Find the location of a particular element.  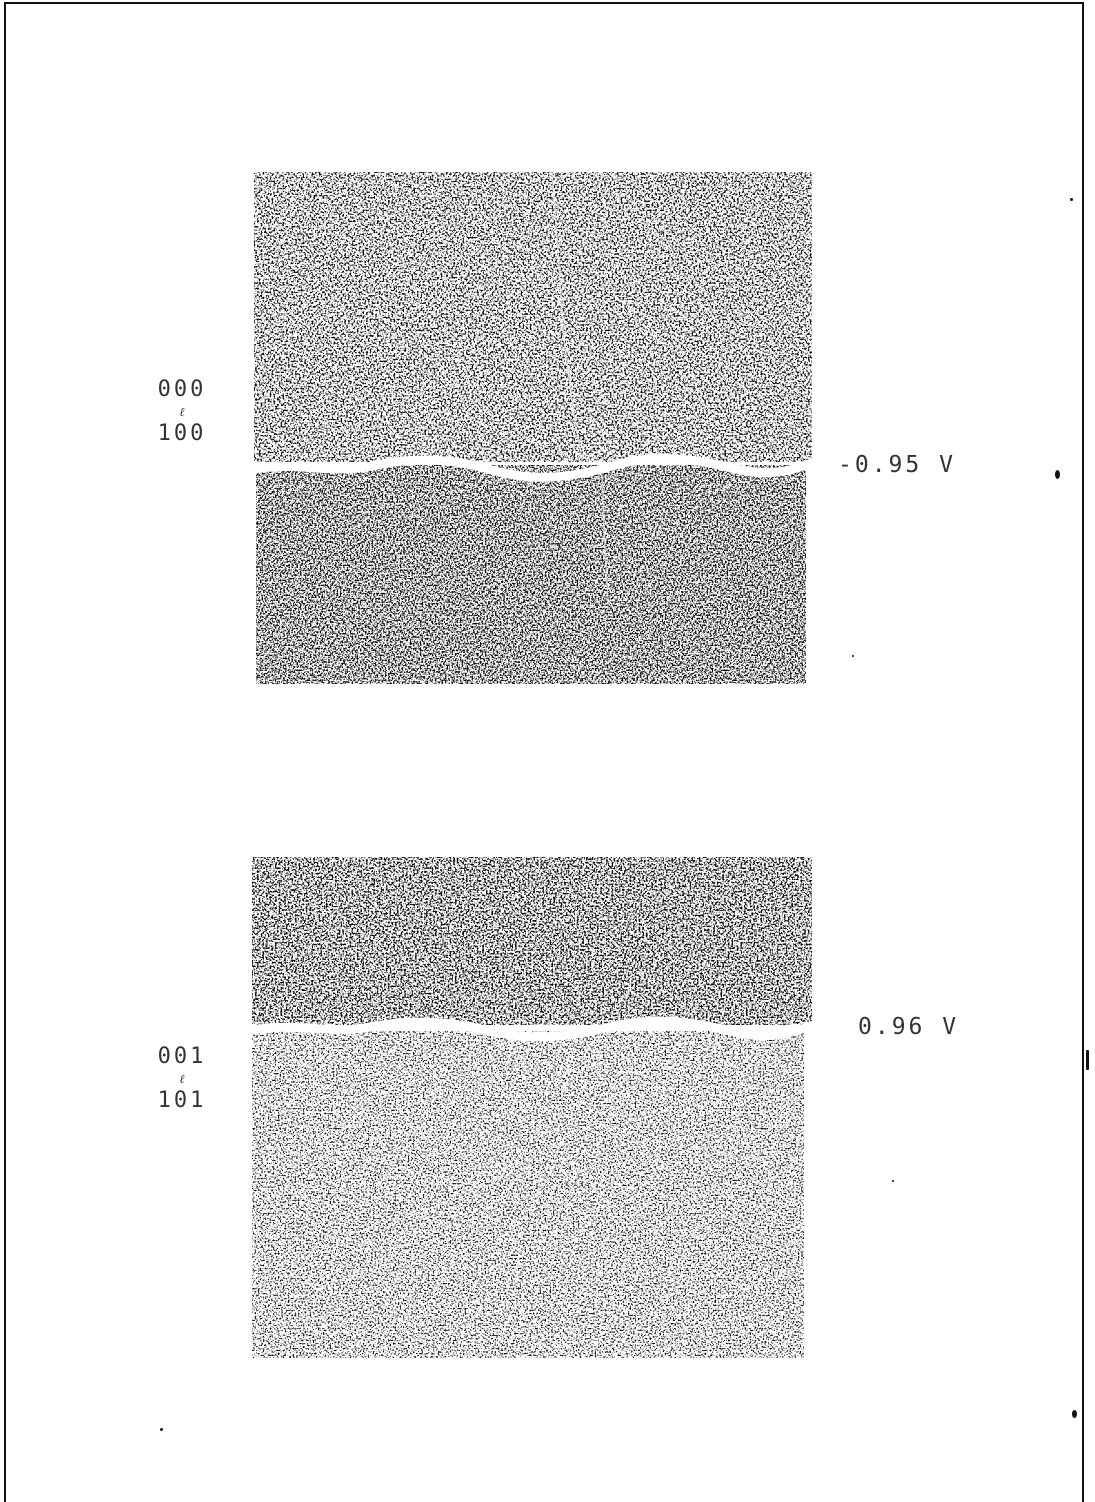

orientation-bottom-upper: 001 is located at coordinates (182, 1056).